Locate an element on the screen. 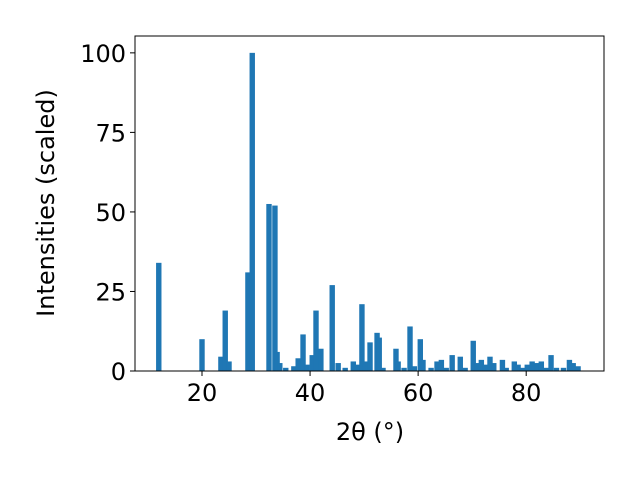 This screenshot has height=480, width=640. x-tick-label: 20 is located at coordinates (202, 393).